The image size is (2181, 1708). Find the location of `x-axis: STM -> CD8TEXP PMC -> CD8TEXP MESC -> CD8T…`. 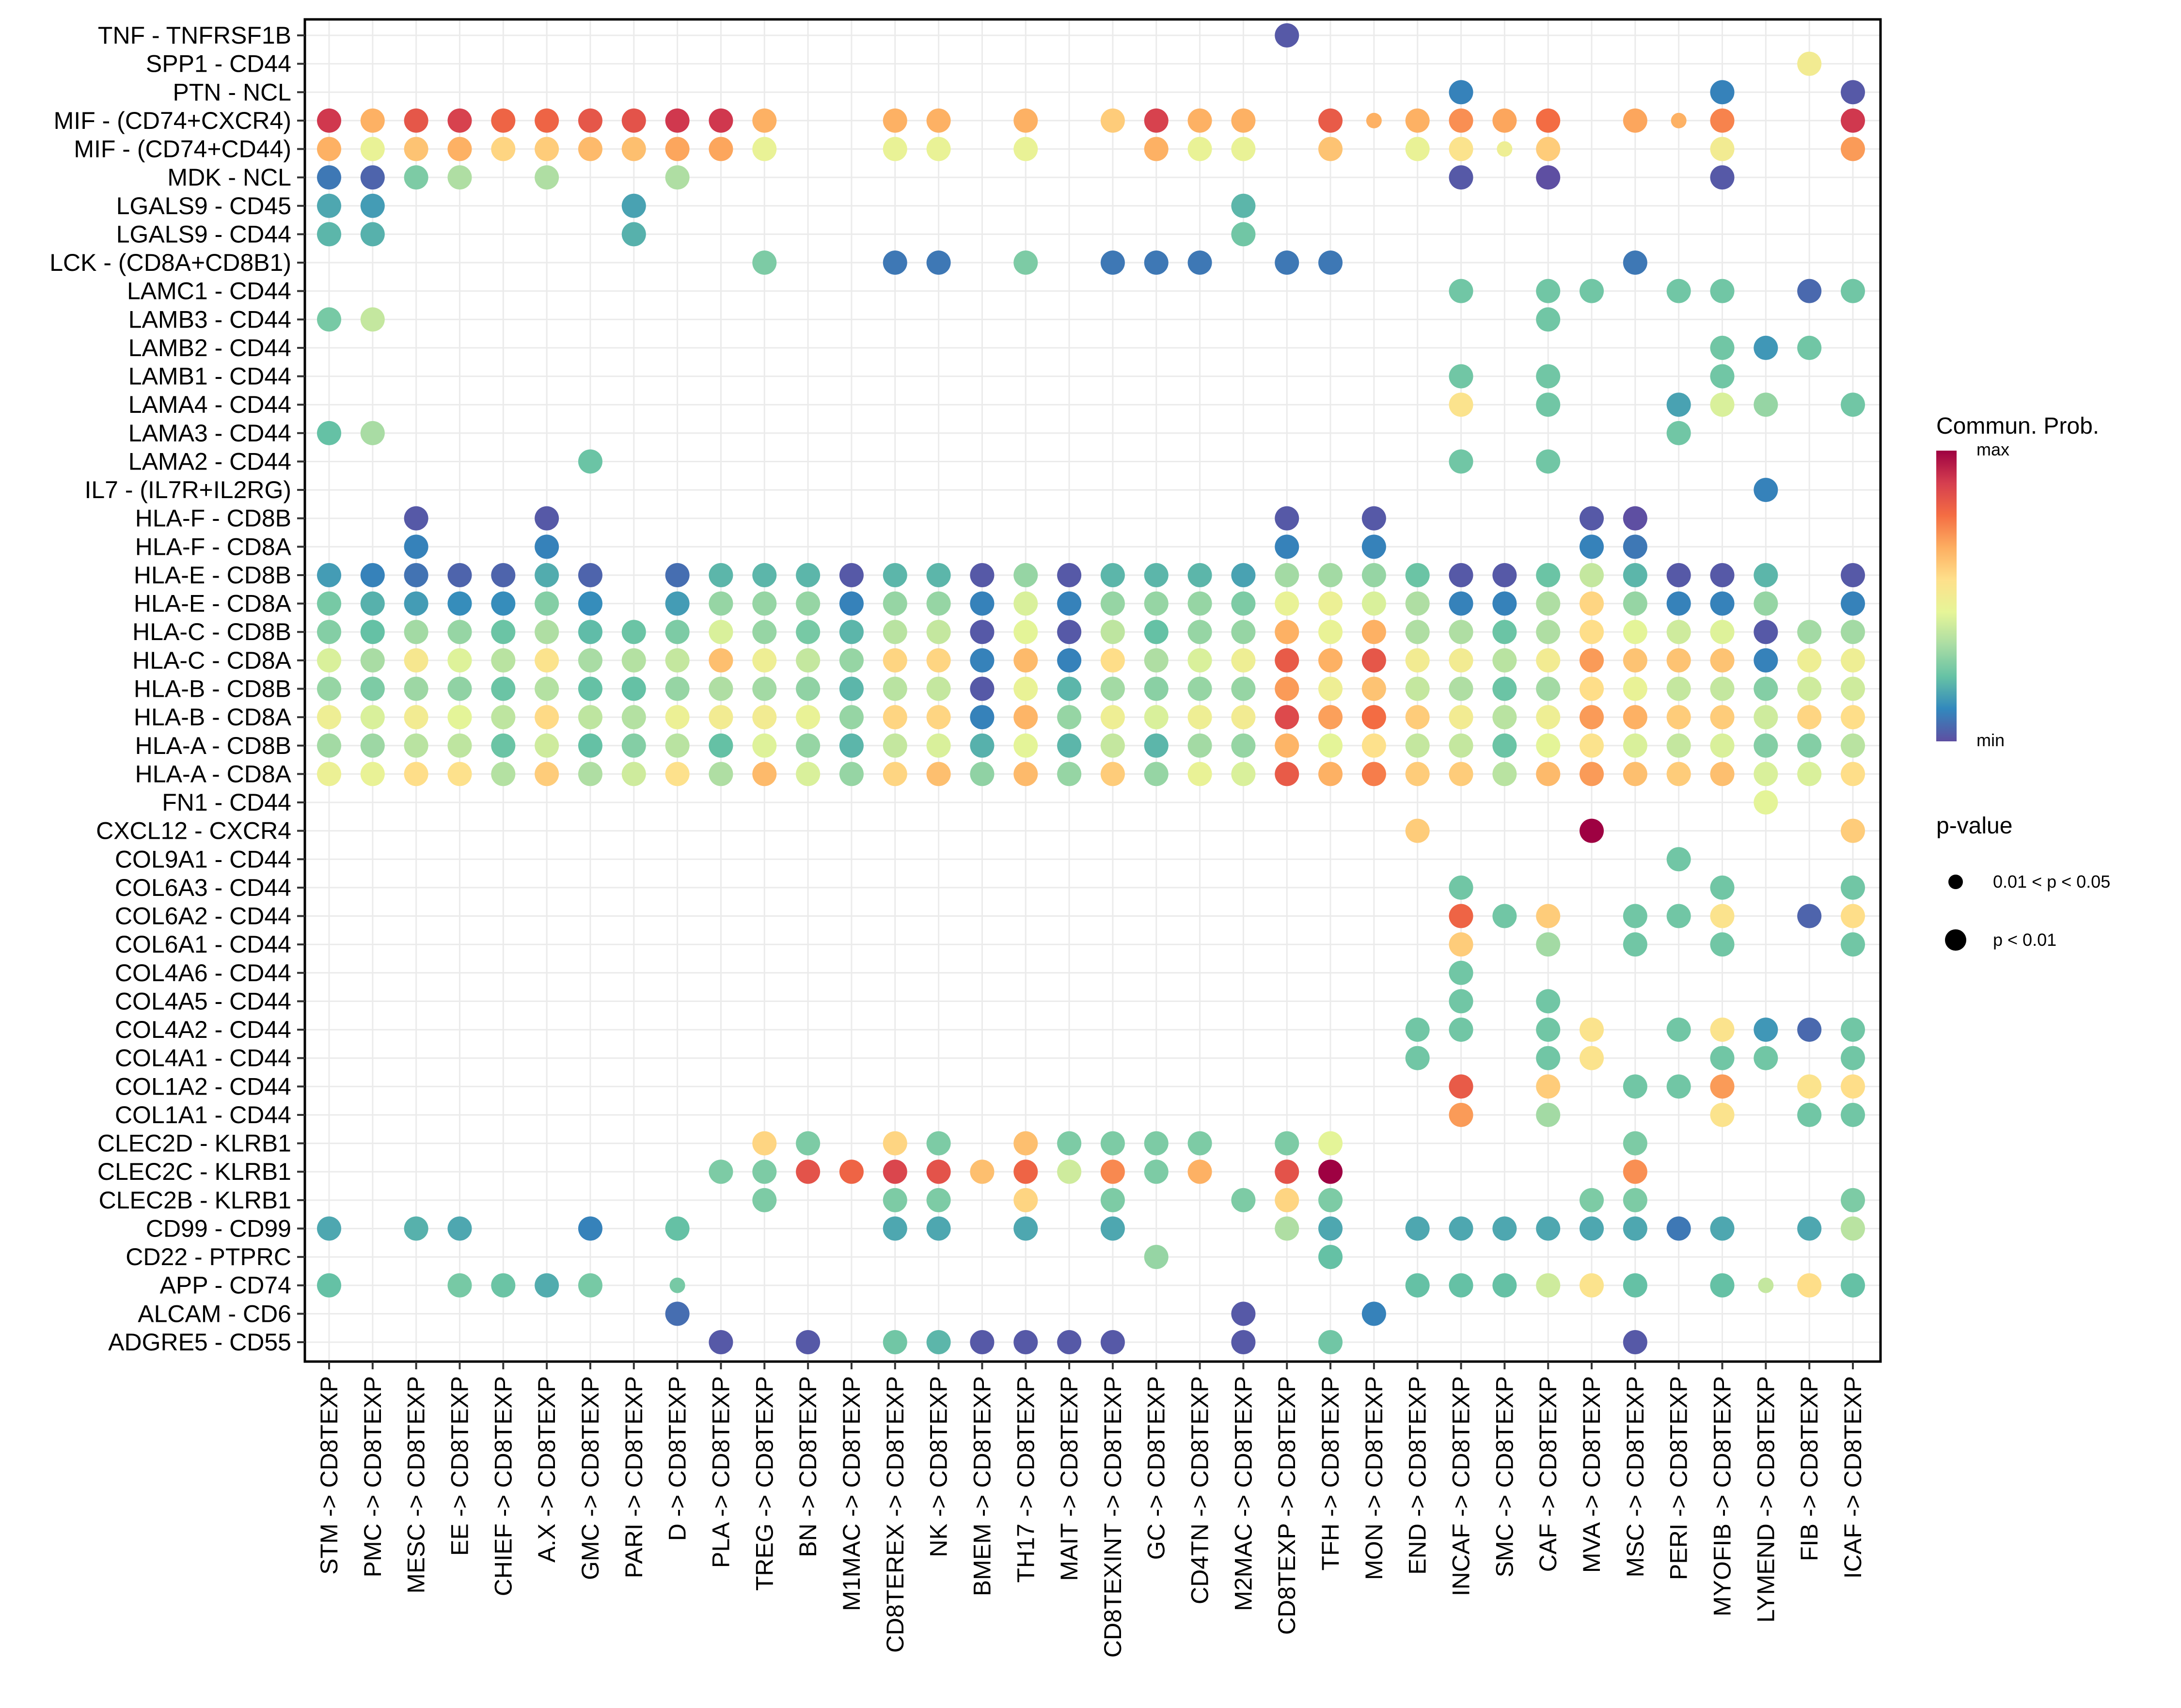

x-axis: STM -> CD8TEXP PMC -> CD8TEXP MESC -> CD8T… is located at coordinates (1091, 1510).